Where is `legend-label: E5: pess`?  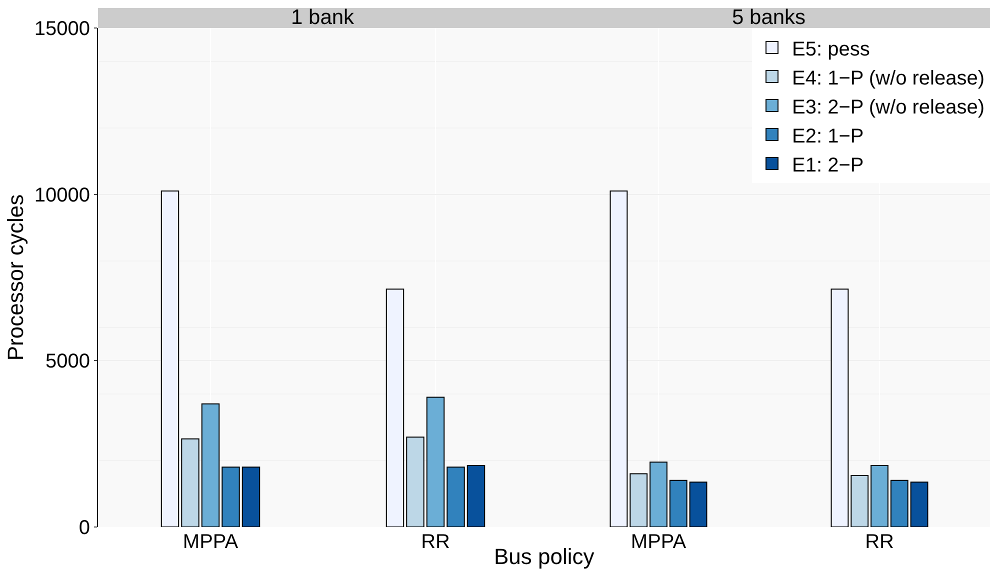
legend-label: E5: pess is located at coordinates (831, 49).